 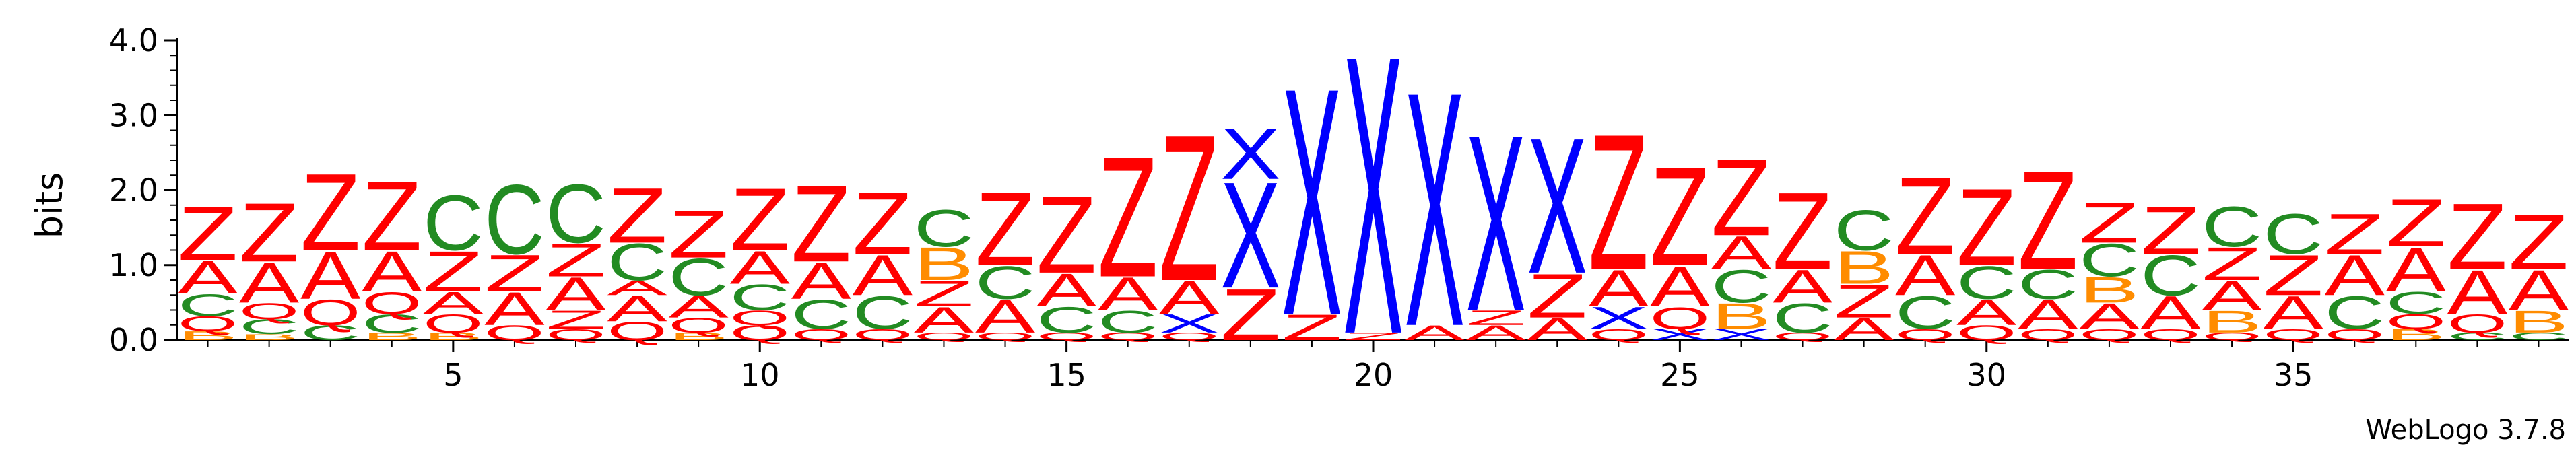 What do you see at coordinates (1373, 375) in the screenshot?
I see `x-tick-label: 20` at bounding box center [1373, 375].